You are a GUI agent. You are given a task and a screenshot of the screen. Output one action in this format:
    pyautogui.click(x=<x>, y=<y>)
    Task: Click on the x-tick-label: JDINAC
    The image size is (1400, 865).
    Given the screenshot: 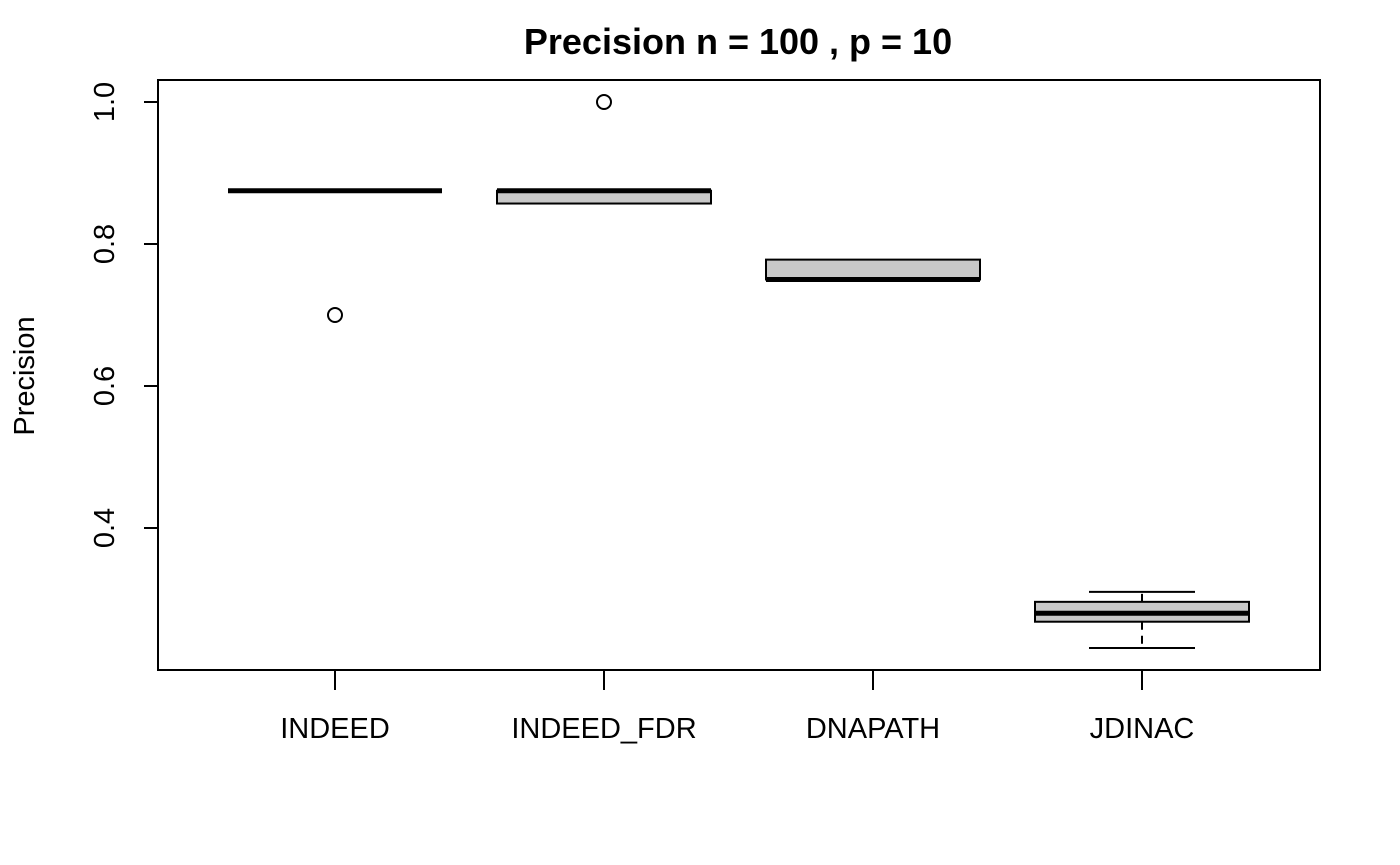 What is the action you would take?
    pyautogui.click(x=1142, y=729)
    